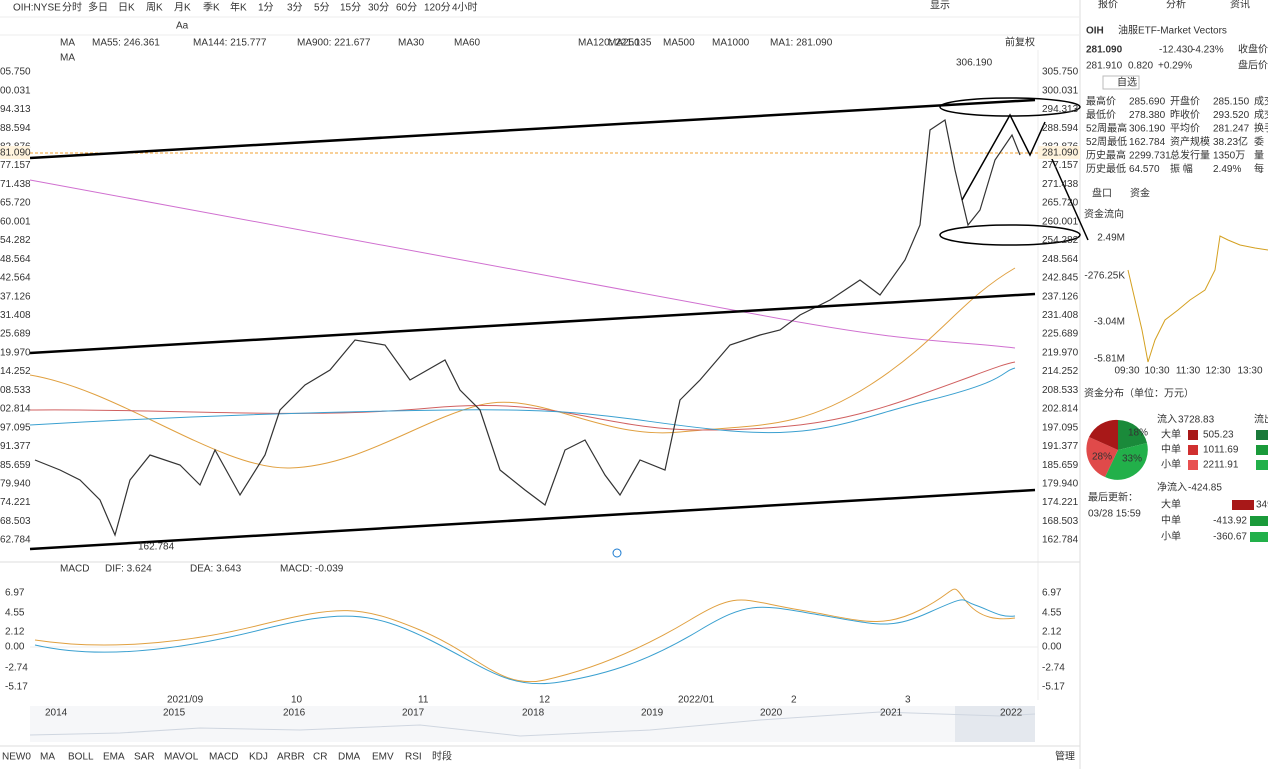 Image resolution: width=1268 pixels, height=774 pixels. Describe the element at coordinates (291, 757) in the screenshot. I see `indicator-tab: ARBR` at that location.